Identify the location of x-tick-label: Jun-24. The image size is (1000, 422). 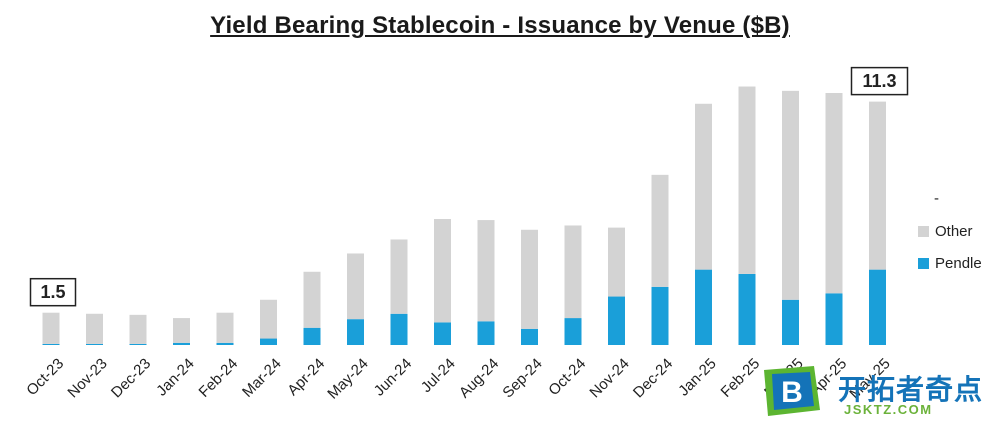
(393, 377).